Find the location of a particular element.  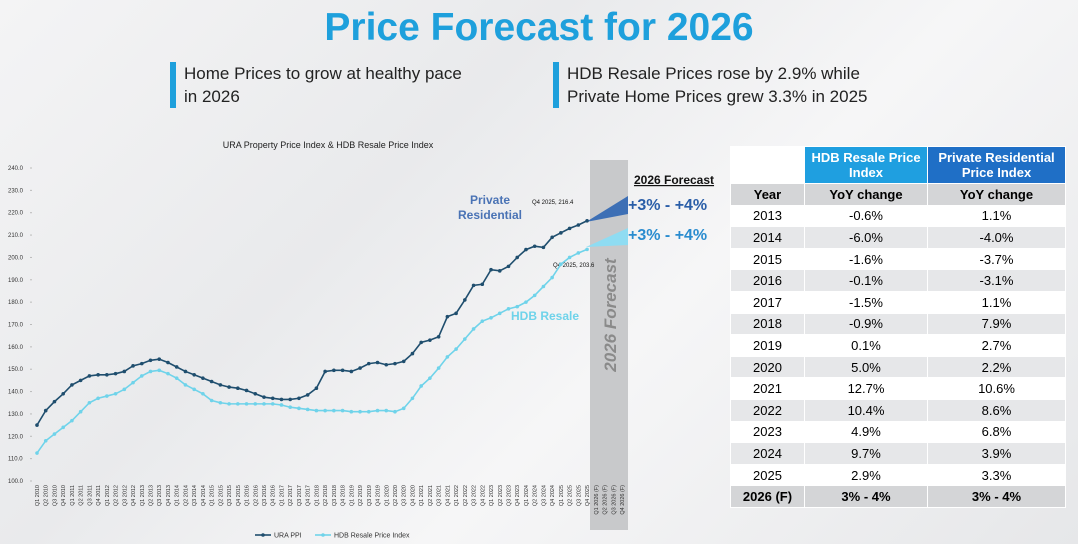

cell: 2.7% is located at coordinates (996, 345).